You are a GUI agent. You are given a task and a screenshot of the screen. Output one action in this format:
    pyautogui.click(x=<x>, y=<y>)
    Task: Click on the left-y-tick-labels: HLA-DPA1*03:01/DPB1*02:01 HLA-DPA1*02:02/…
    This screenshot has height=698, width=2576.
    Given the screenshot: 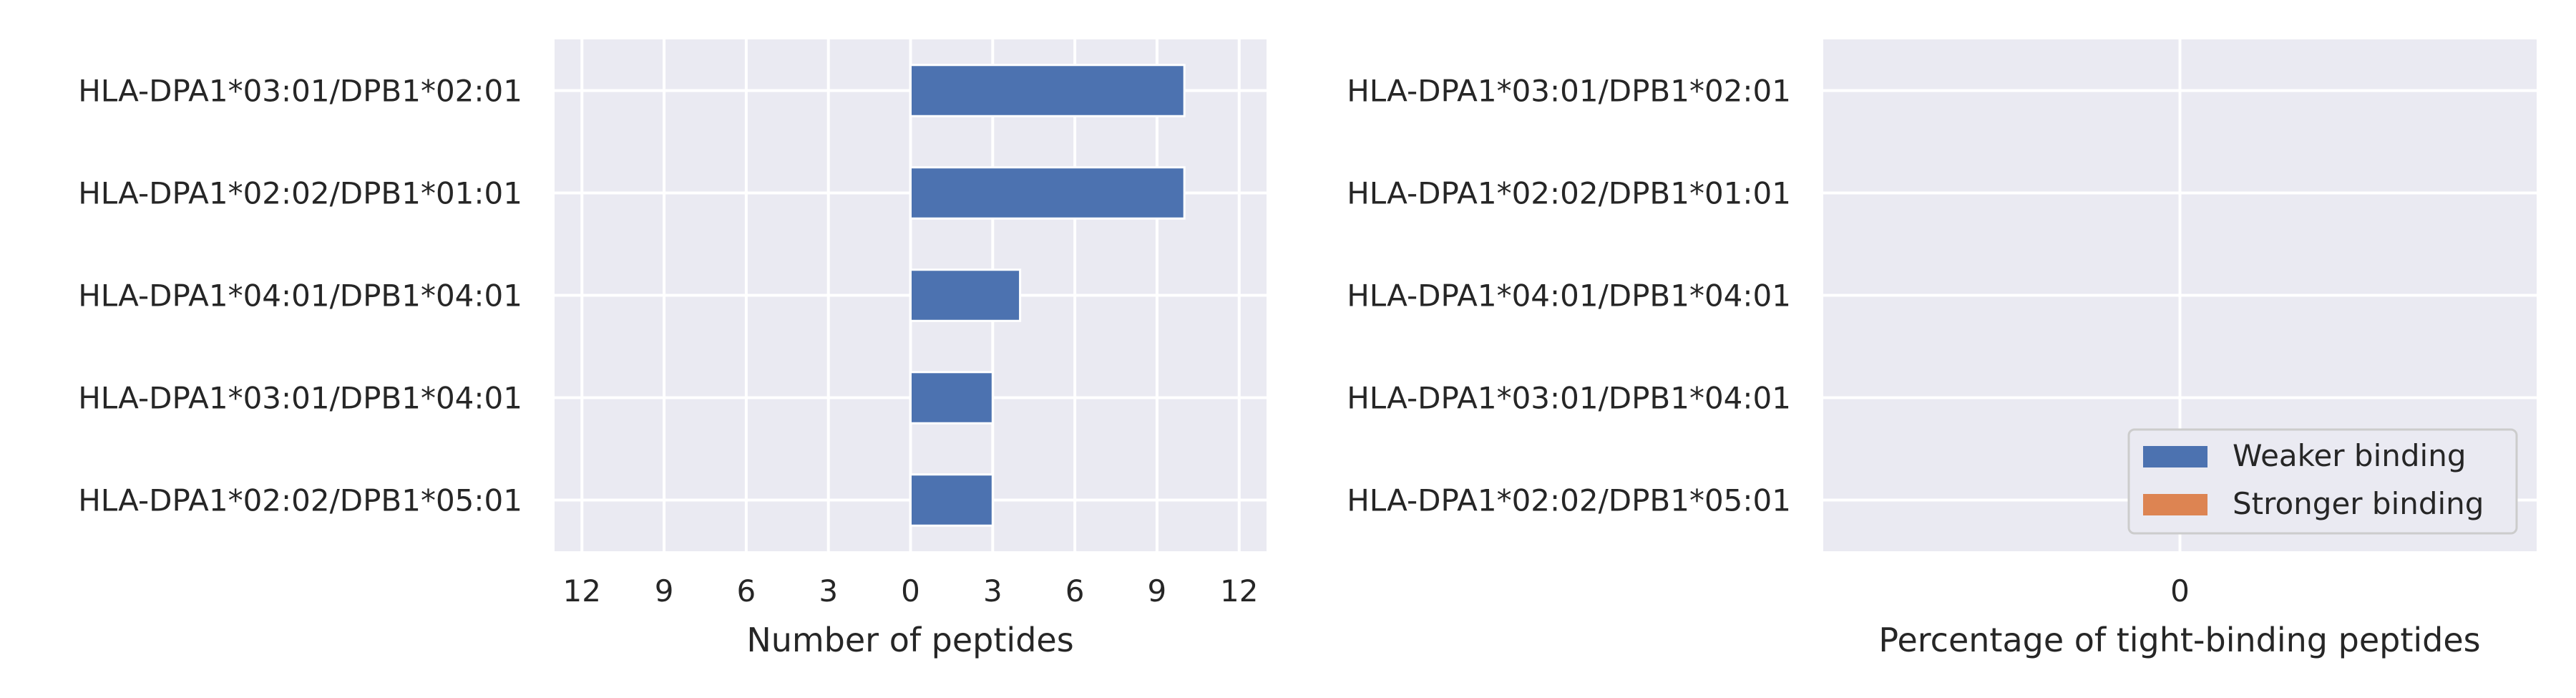 What is the action you would take?
    pyautogui.click(x=300, y=296)
    